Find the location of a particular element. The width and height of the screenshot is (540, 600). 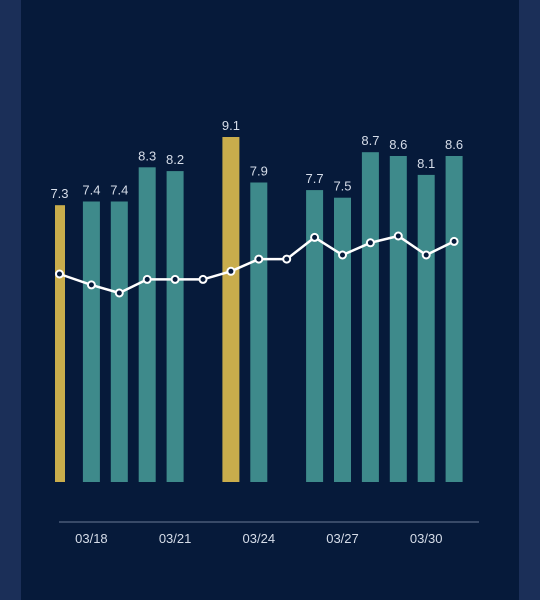

value-label-03-23: 9.1 is located at coordinates (231, 125).